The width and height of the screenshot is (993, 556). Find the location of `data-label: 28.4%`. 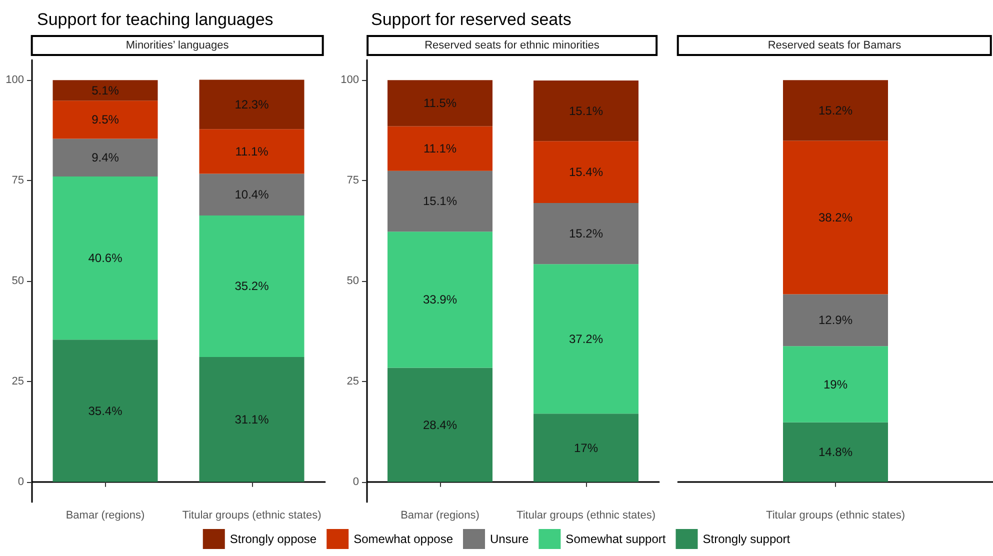

data-label: 28.4% is located at coordinates (440, 425).